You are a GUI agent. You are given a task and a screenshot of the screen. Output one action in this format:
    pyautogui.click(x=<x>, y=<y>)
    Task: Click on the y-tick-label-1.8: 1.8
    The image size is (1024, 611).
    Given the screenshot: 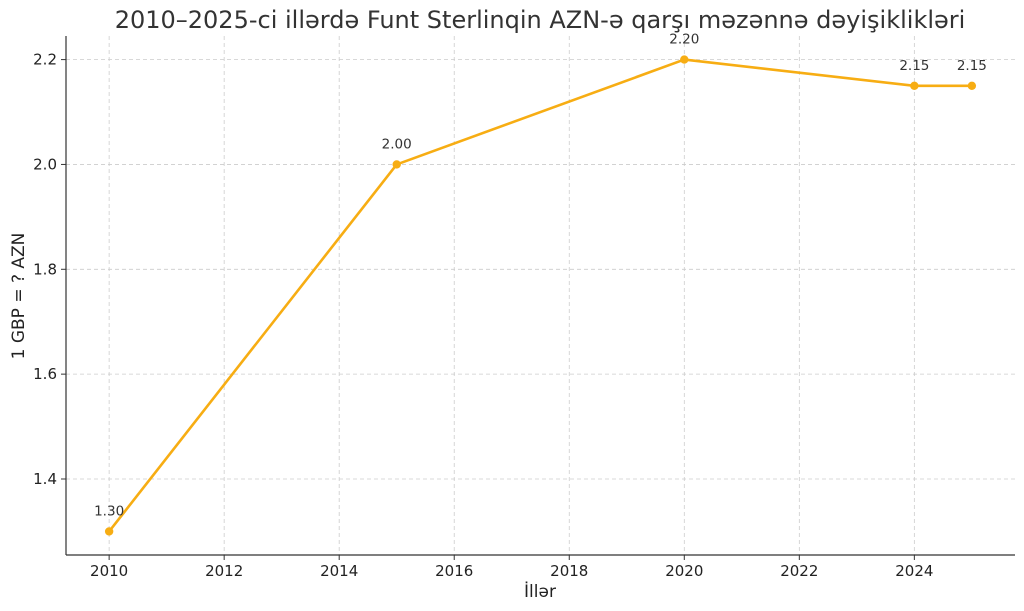 What is the action you would take?
    pyautogui.click(x=45, y=269)
    